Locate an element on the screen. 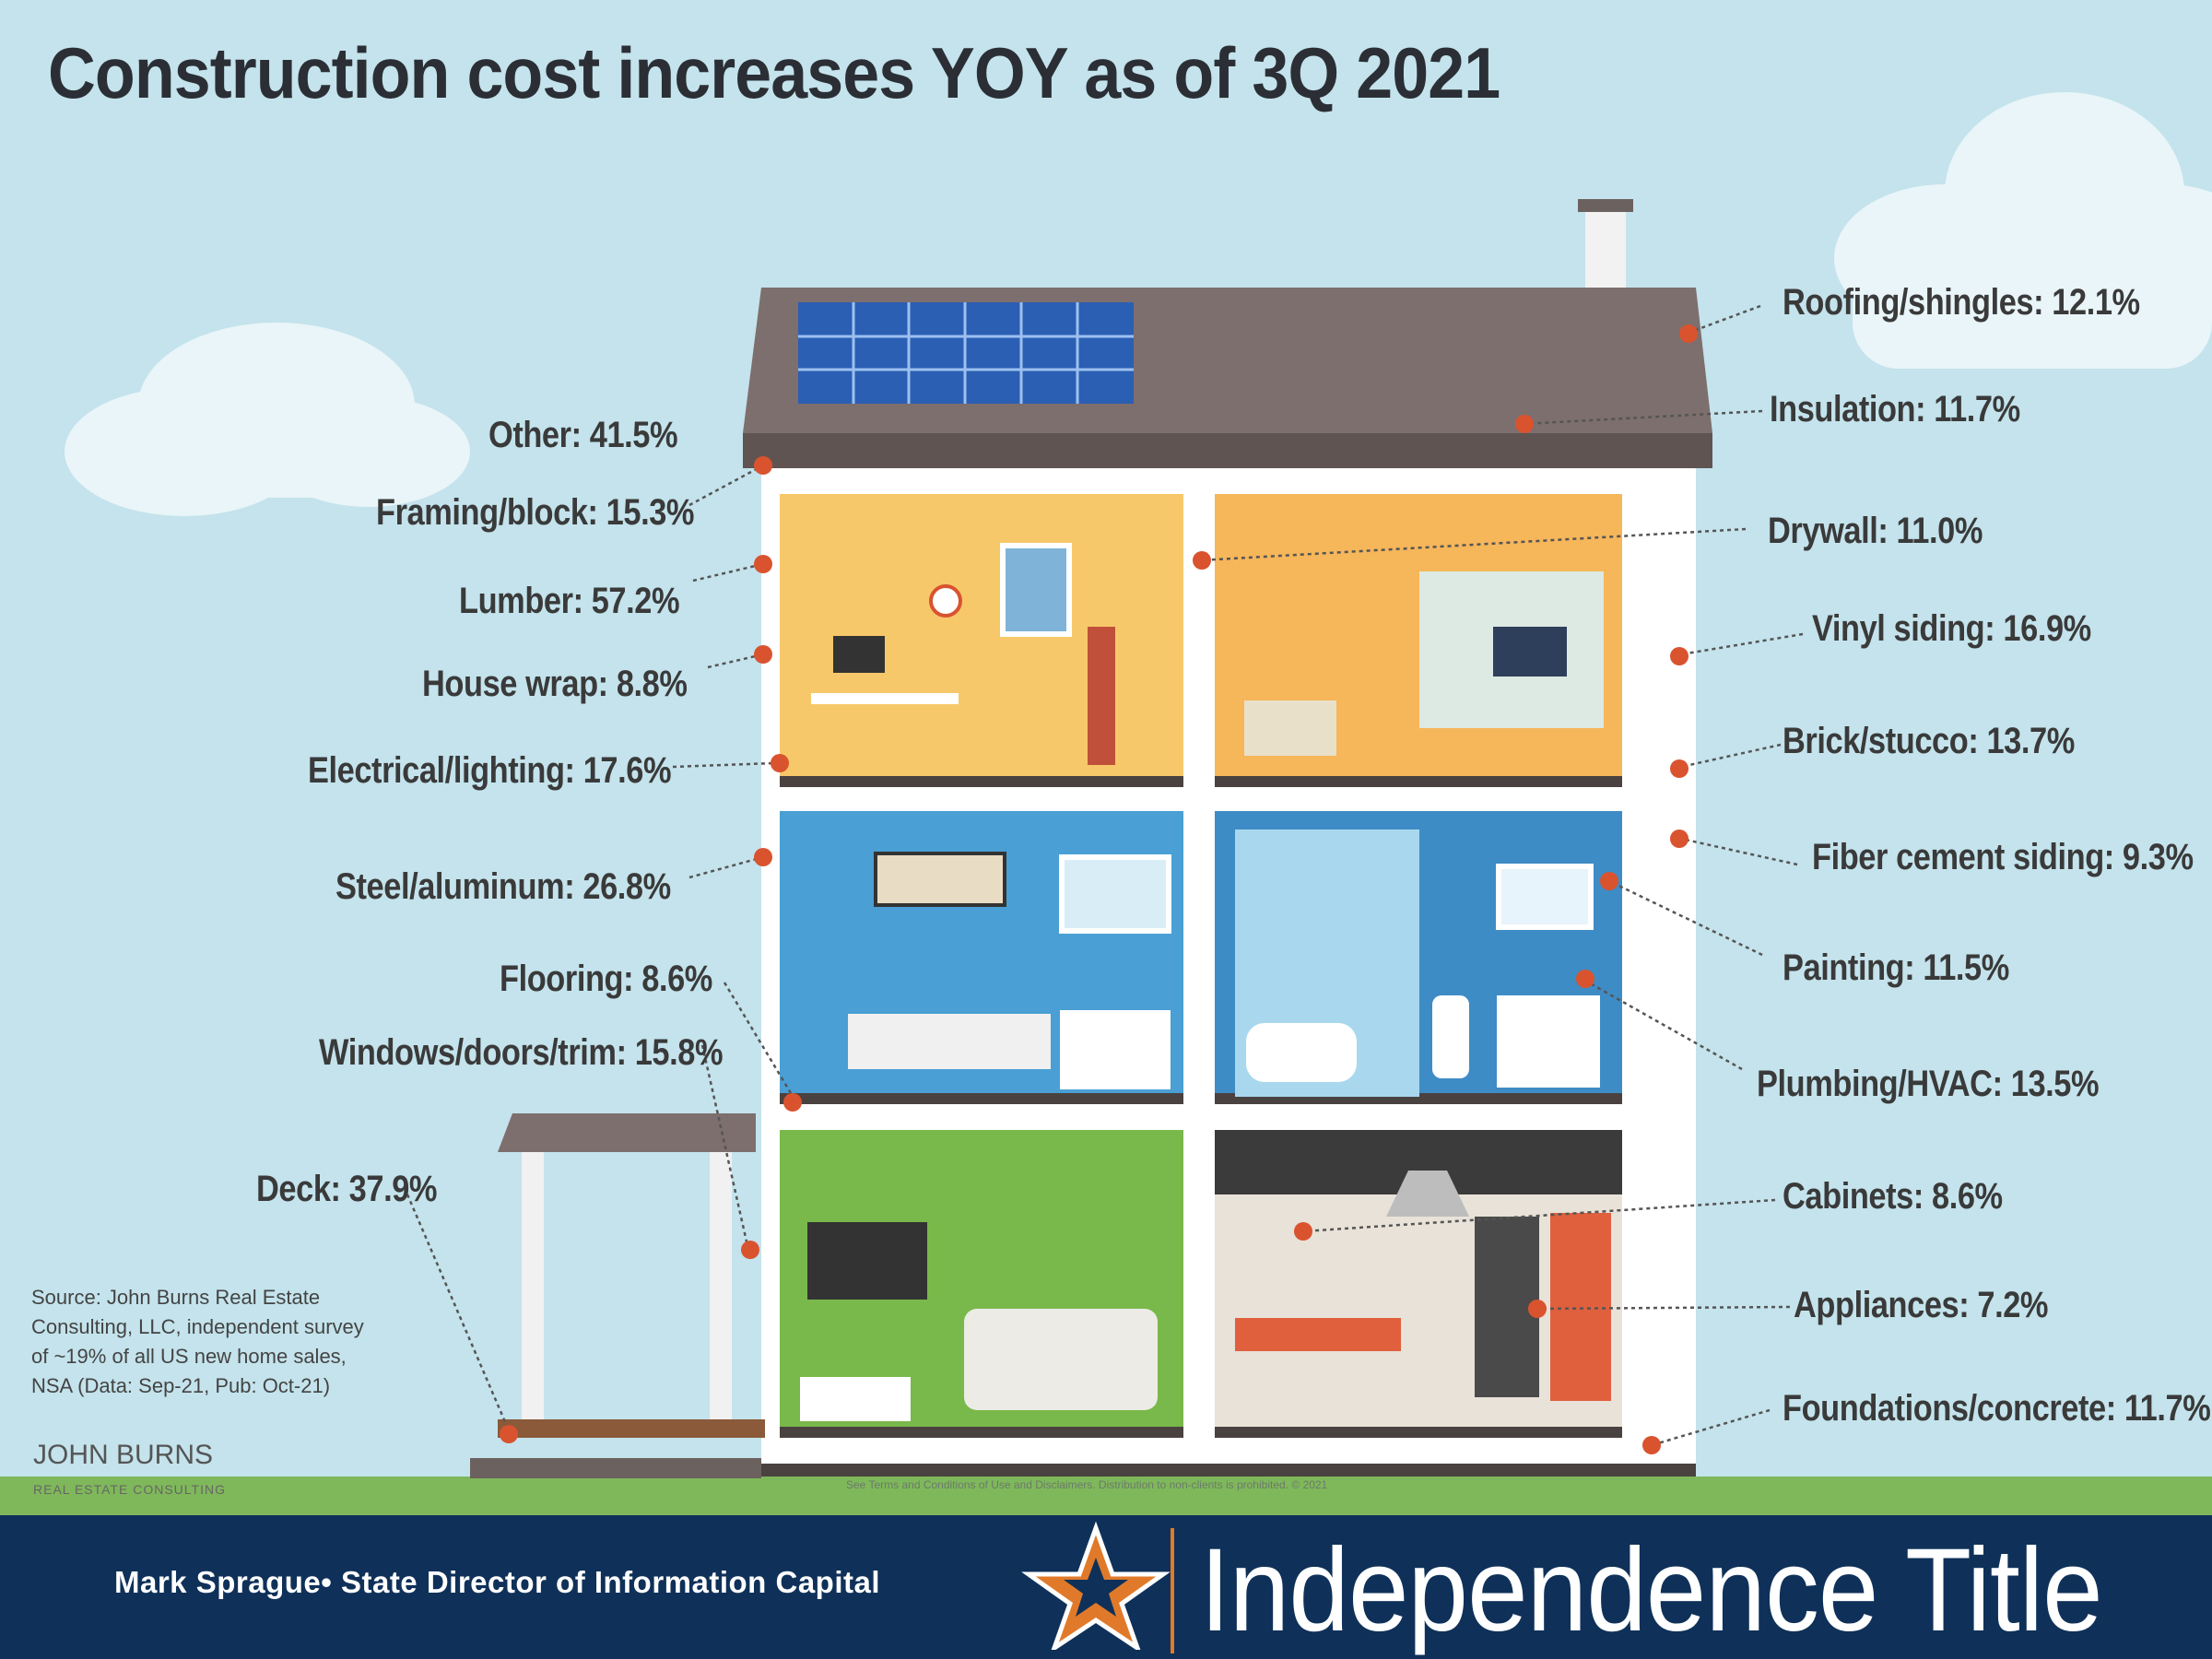  brand-divider is located at coordinates (1172, 1590).